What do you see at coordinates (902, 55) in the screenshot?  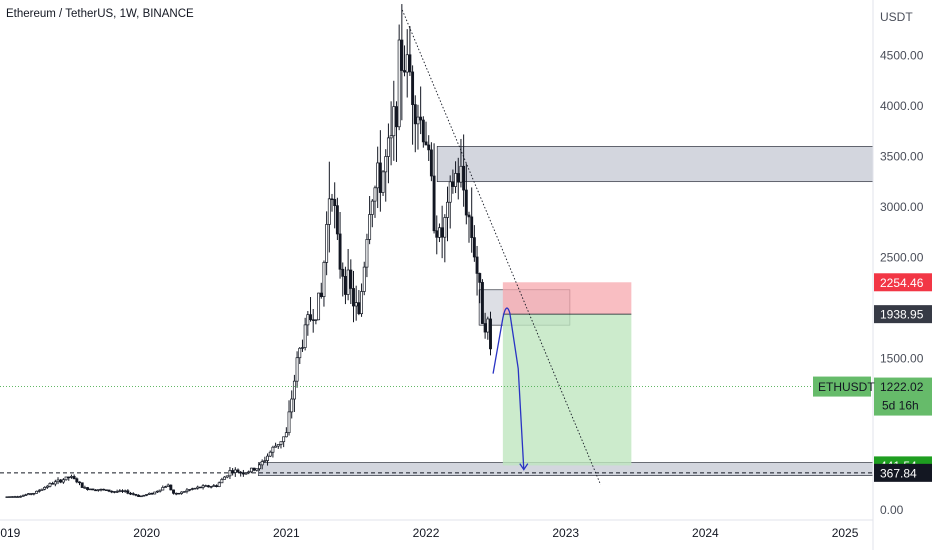 I see `y-tick-label: 4500.00` at bounding box center [902, 55].